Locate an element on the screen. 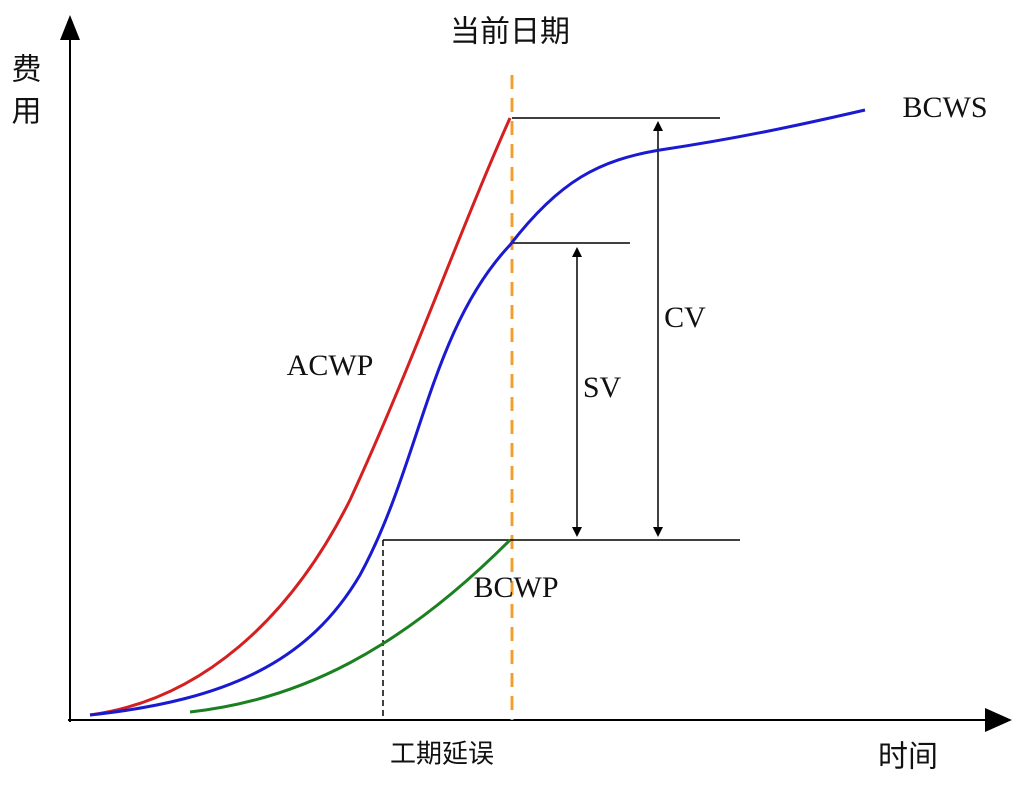 The height and width of the screenshot is (800, 1025). x-axis-label: 时间 is located at coordinates (908, 757).